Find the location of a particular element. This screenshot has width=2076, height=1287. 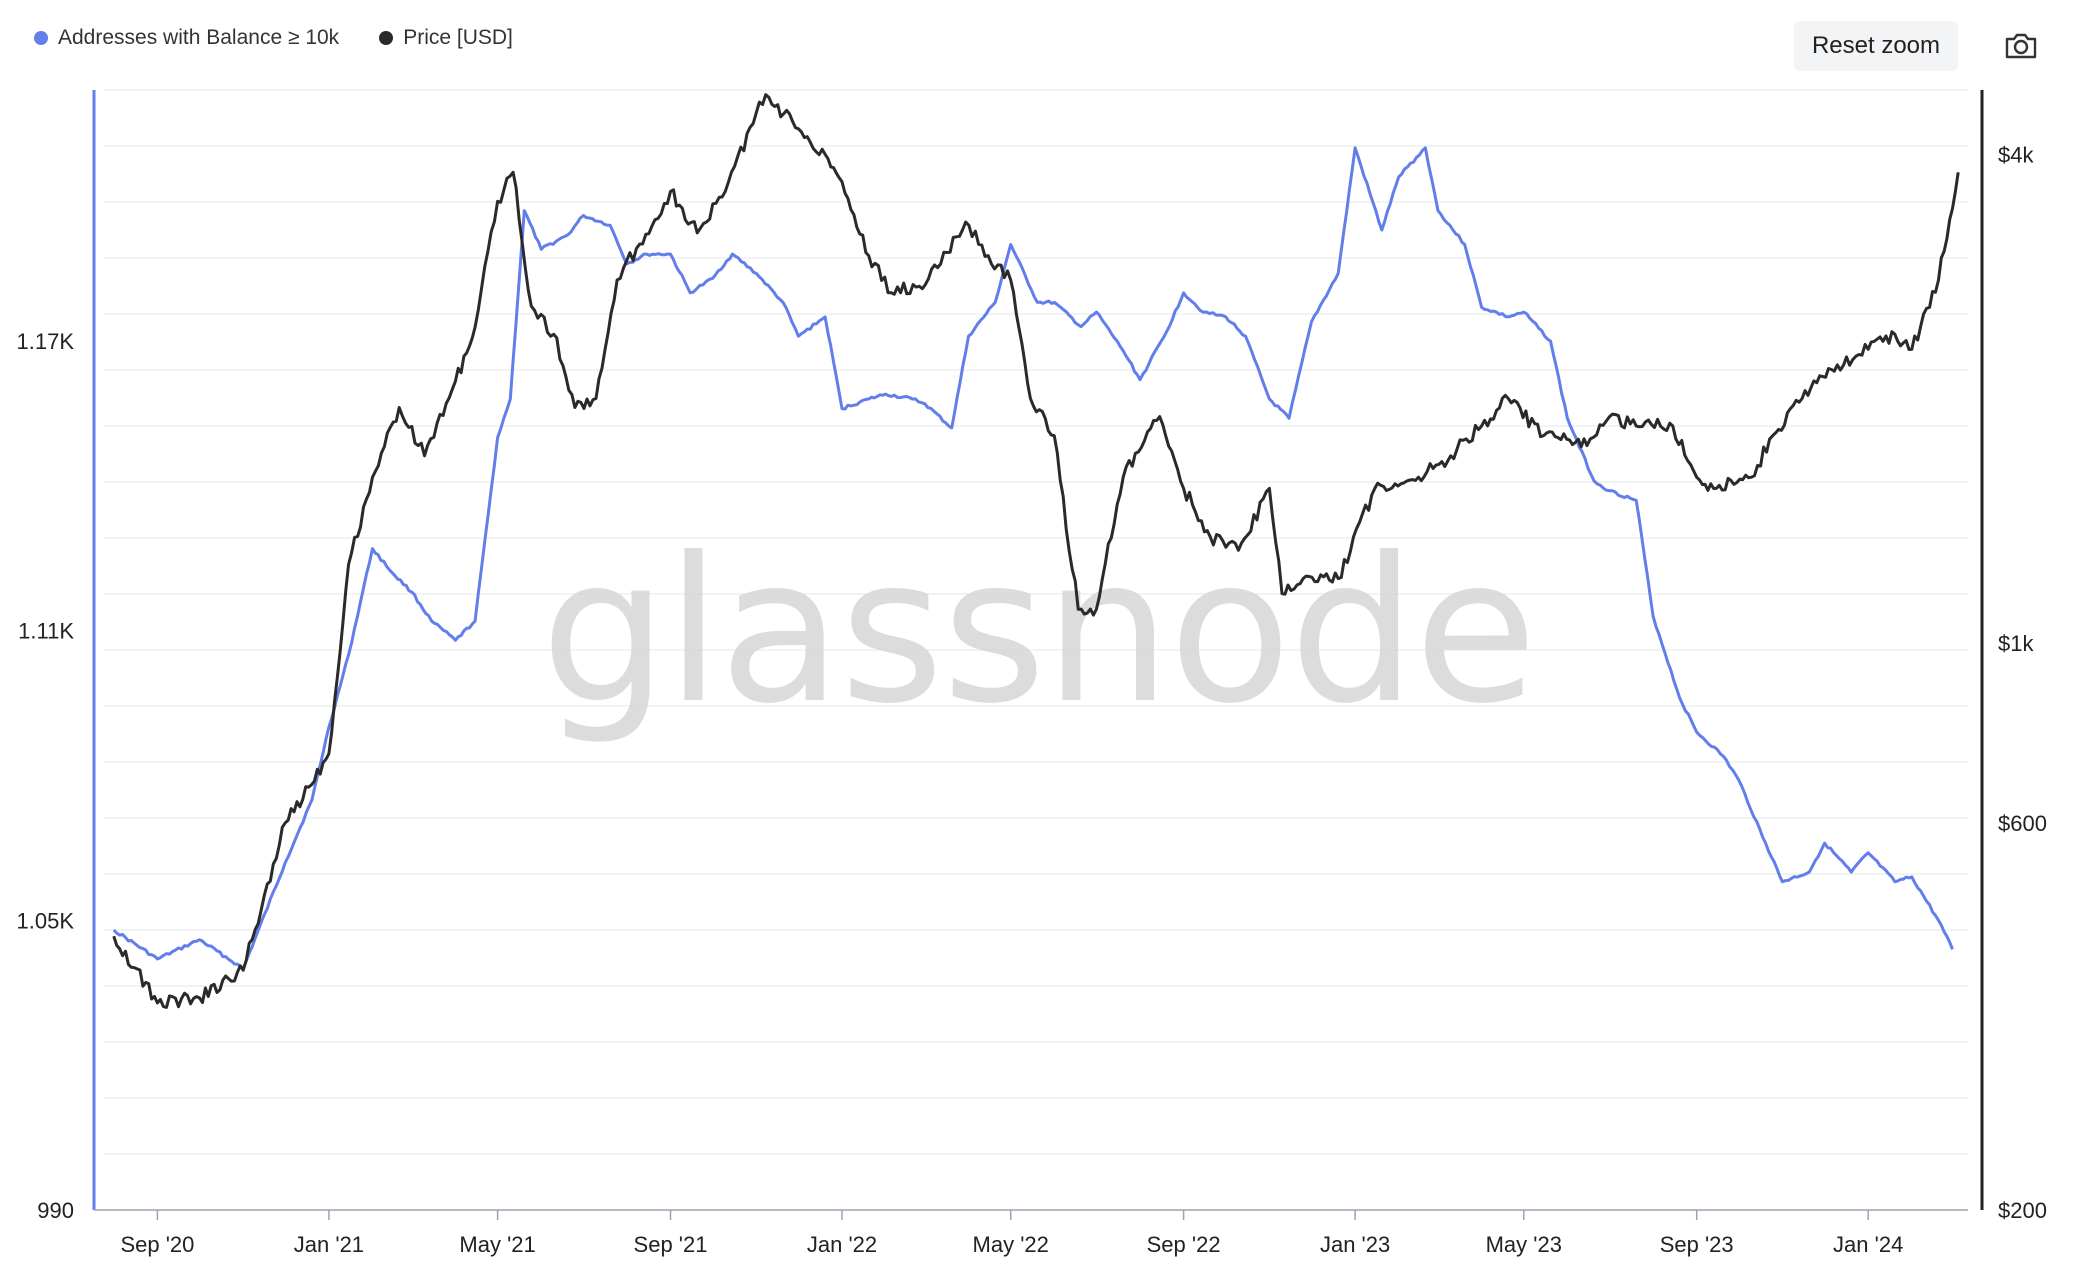

y-left-tick-label: 990 is located at coordinates (55, 1210).